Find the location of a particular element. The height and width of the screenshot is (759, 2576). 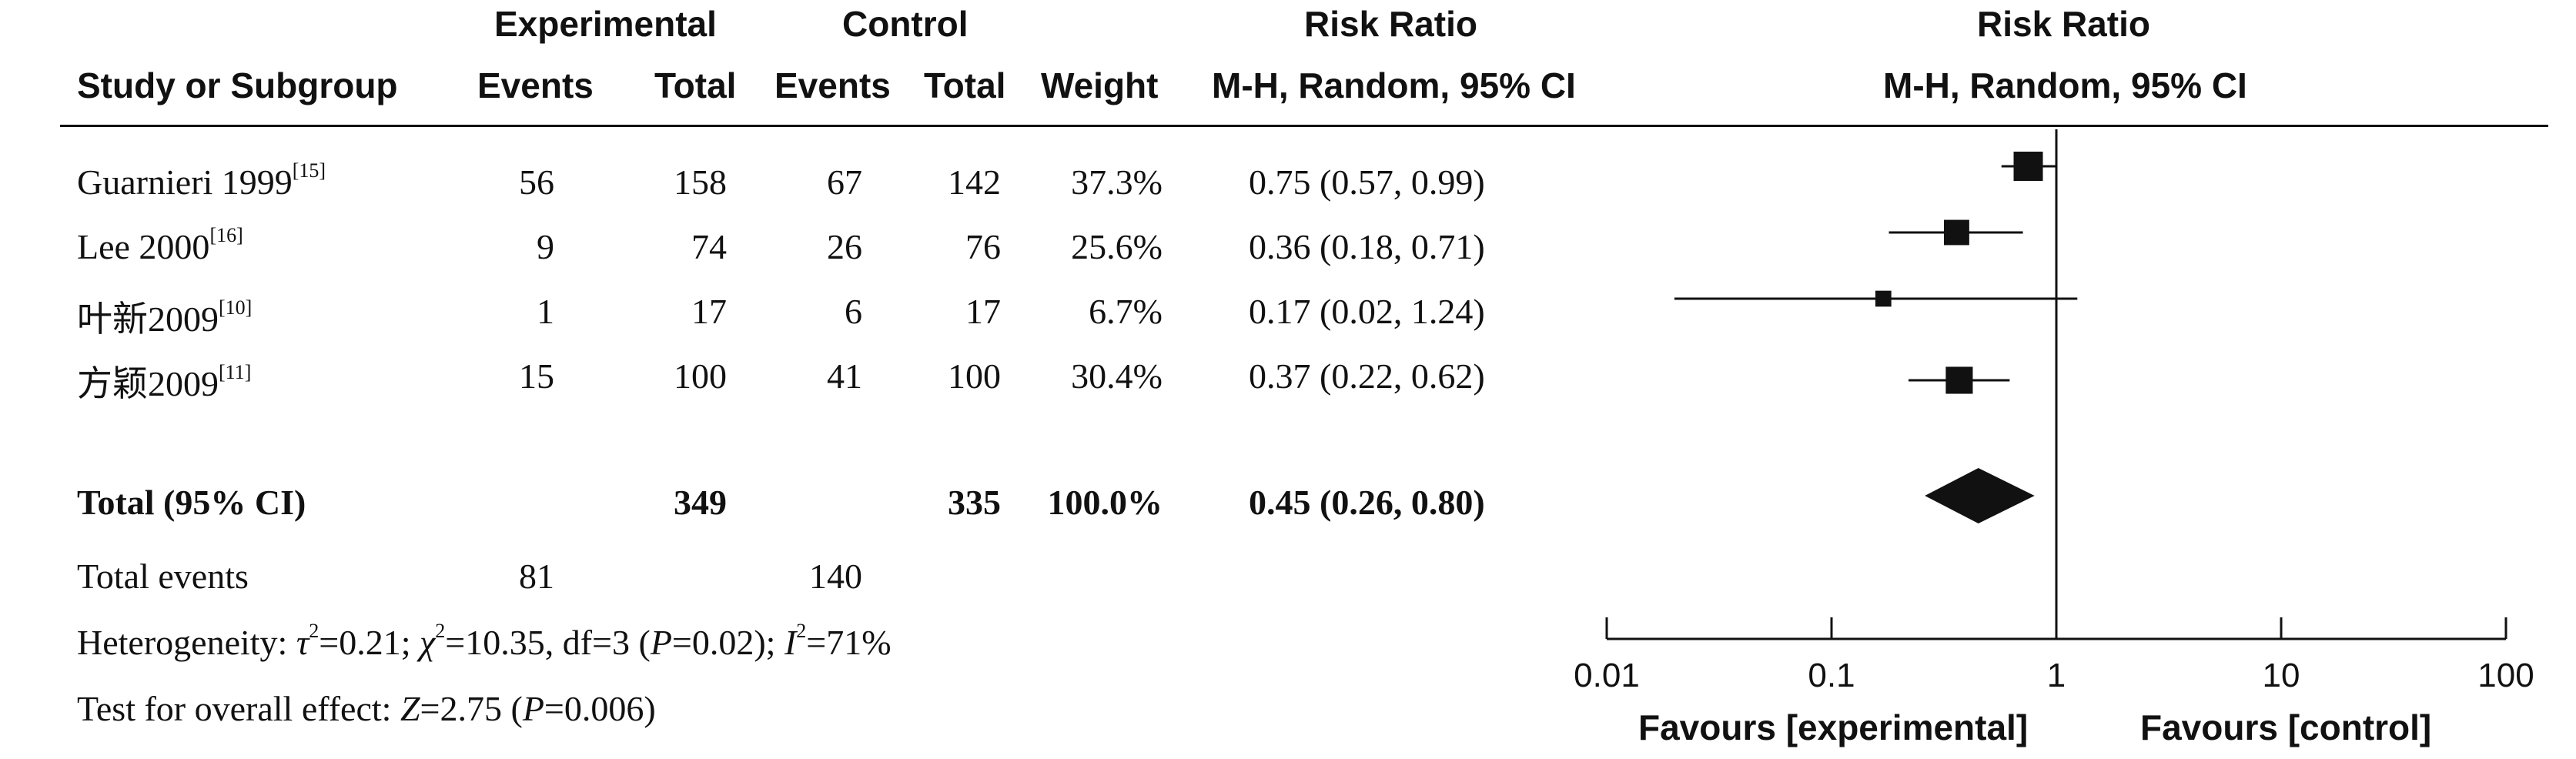

exp-total: 74 is located at coordinates (709, 246).